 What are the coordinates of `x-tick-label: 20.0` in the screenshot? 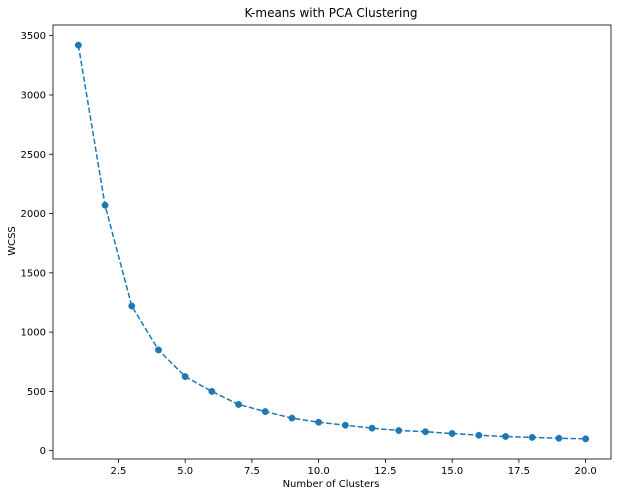 It's located at (586, 471).